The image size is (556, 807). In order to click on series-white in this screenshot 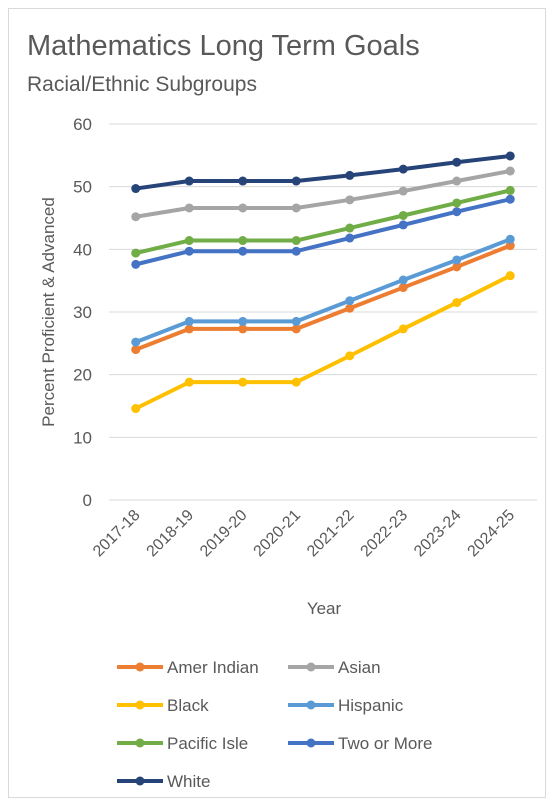, I will do `click(323, 172)`.